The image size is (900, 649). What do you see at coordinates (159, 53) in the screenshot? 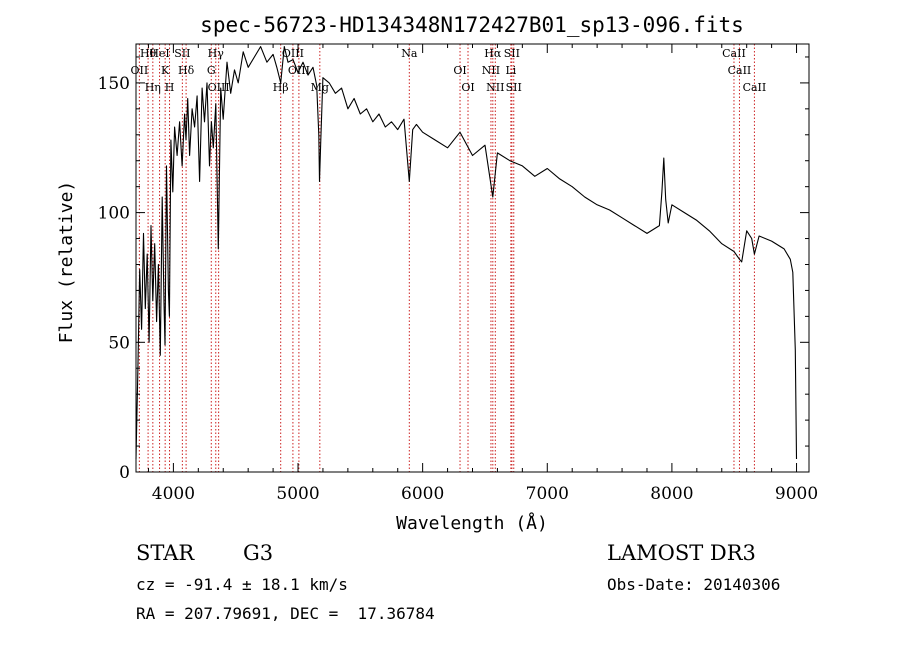
I see `spectral-line-label: HeI` at bounding box center [159, 53].